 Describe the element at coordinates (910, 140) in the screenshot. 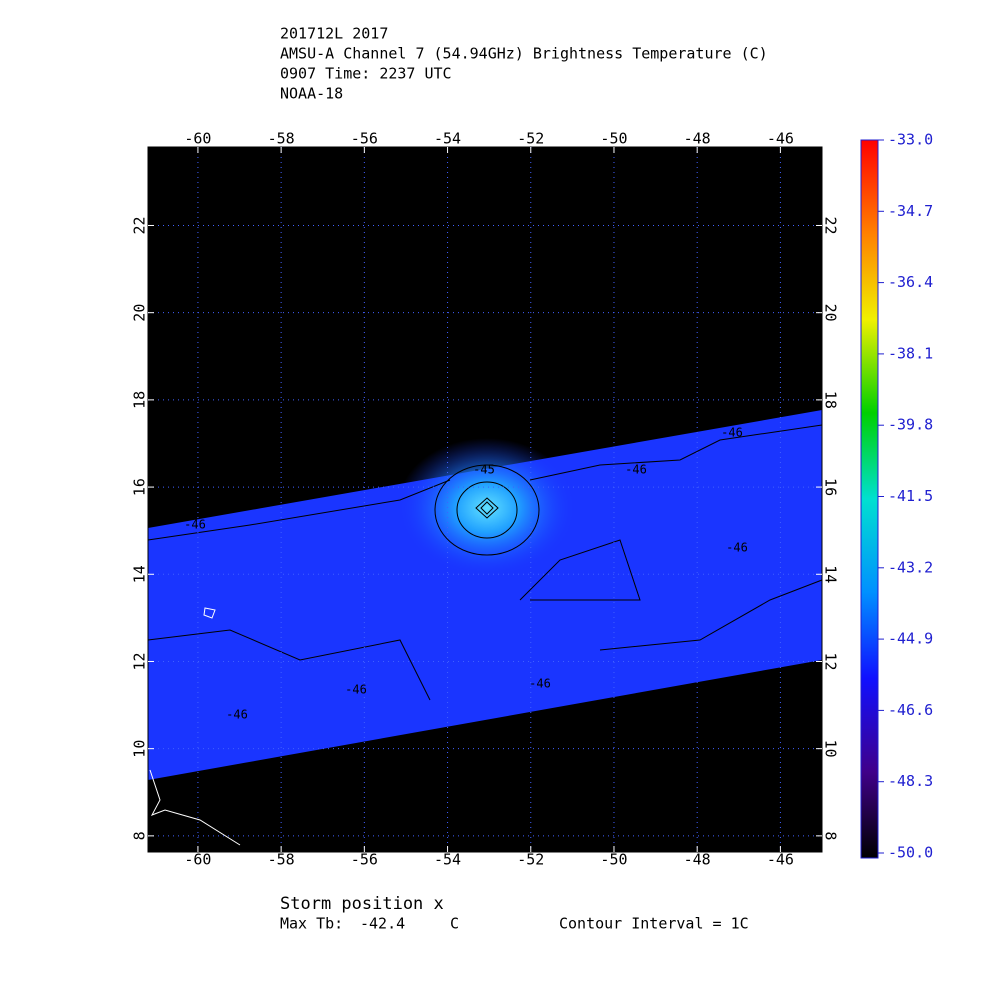

I see `colorbar-label: -33.0` at that location.